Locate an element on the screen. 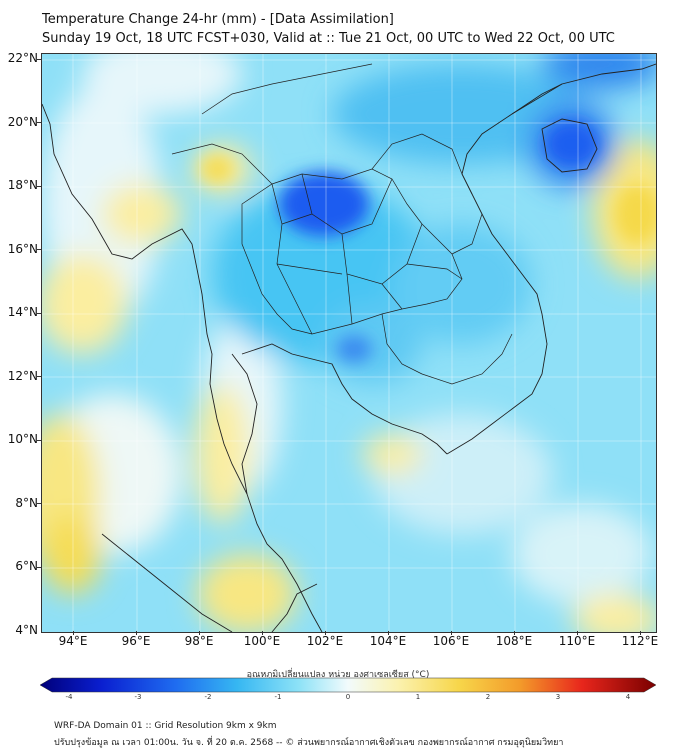  lat-label: 4°N is located at coordinates (26, 630).